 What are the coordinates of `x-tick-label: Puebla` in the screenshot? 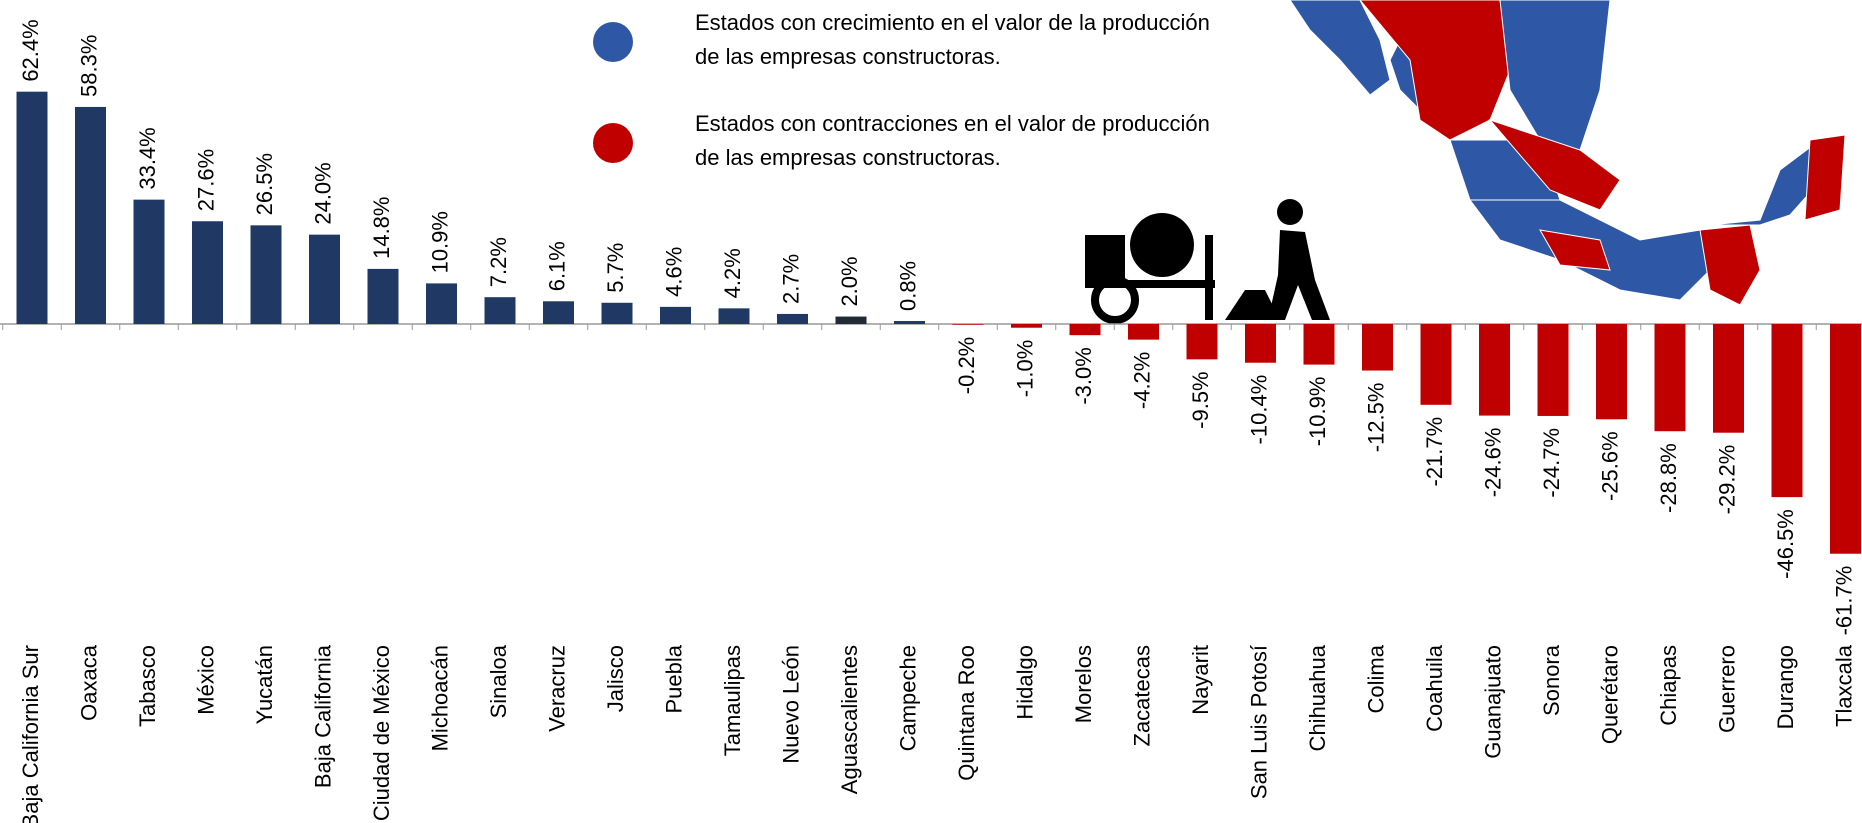 It's located at (673, 678).